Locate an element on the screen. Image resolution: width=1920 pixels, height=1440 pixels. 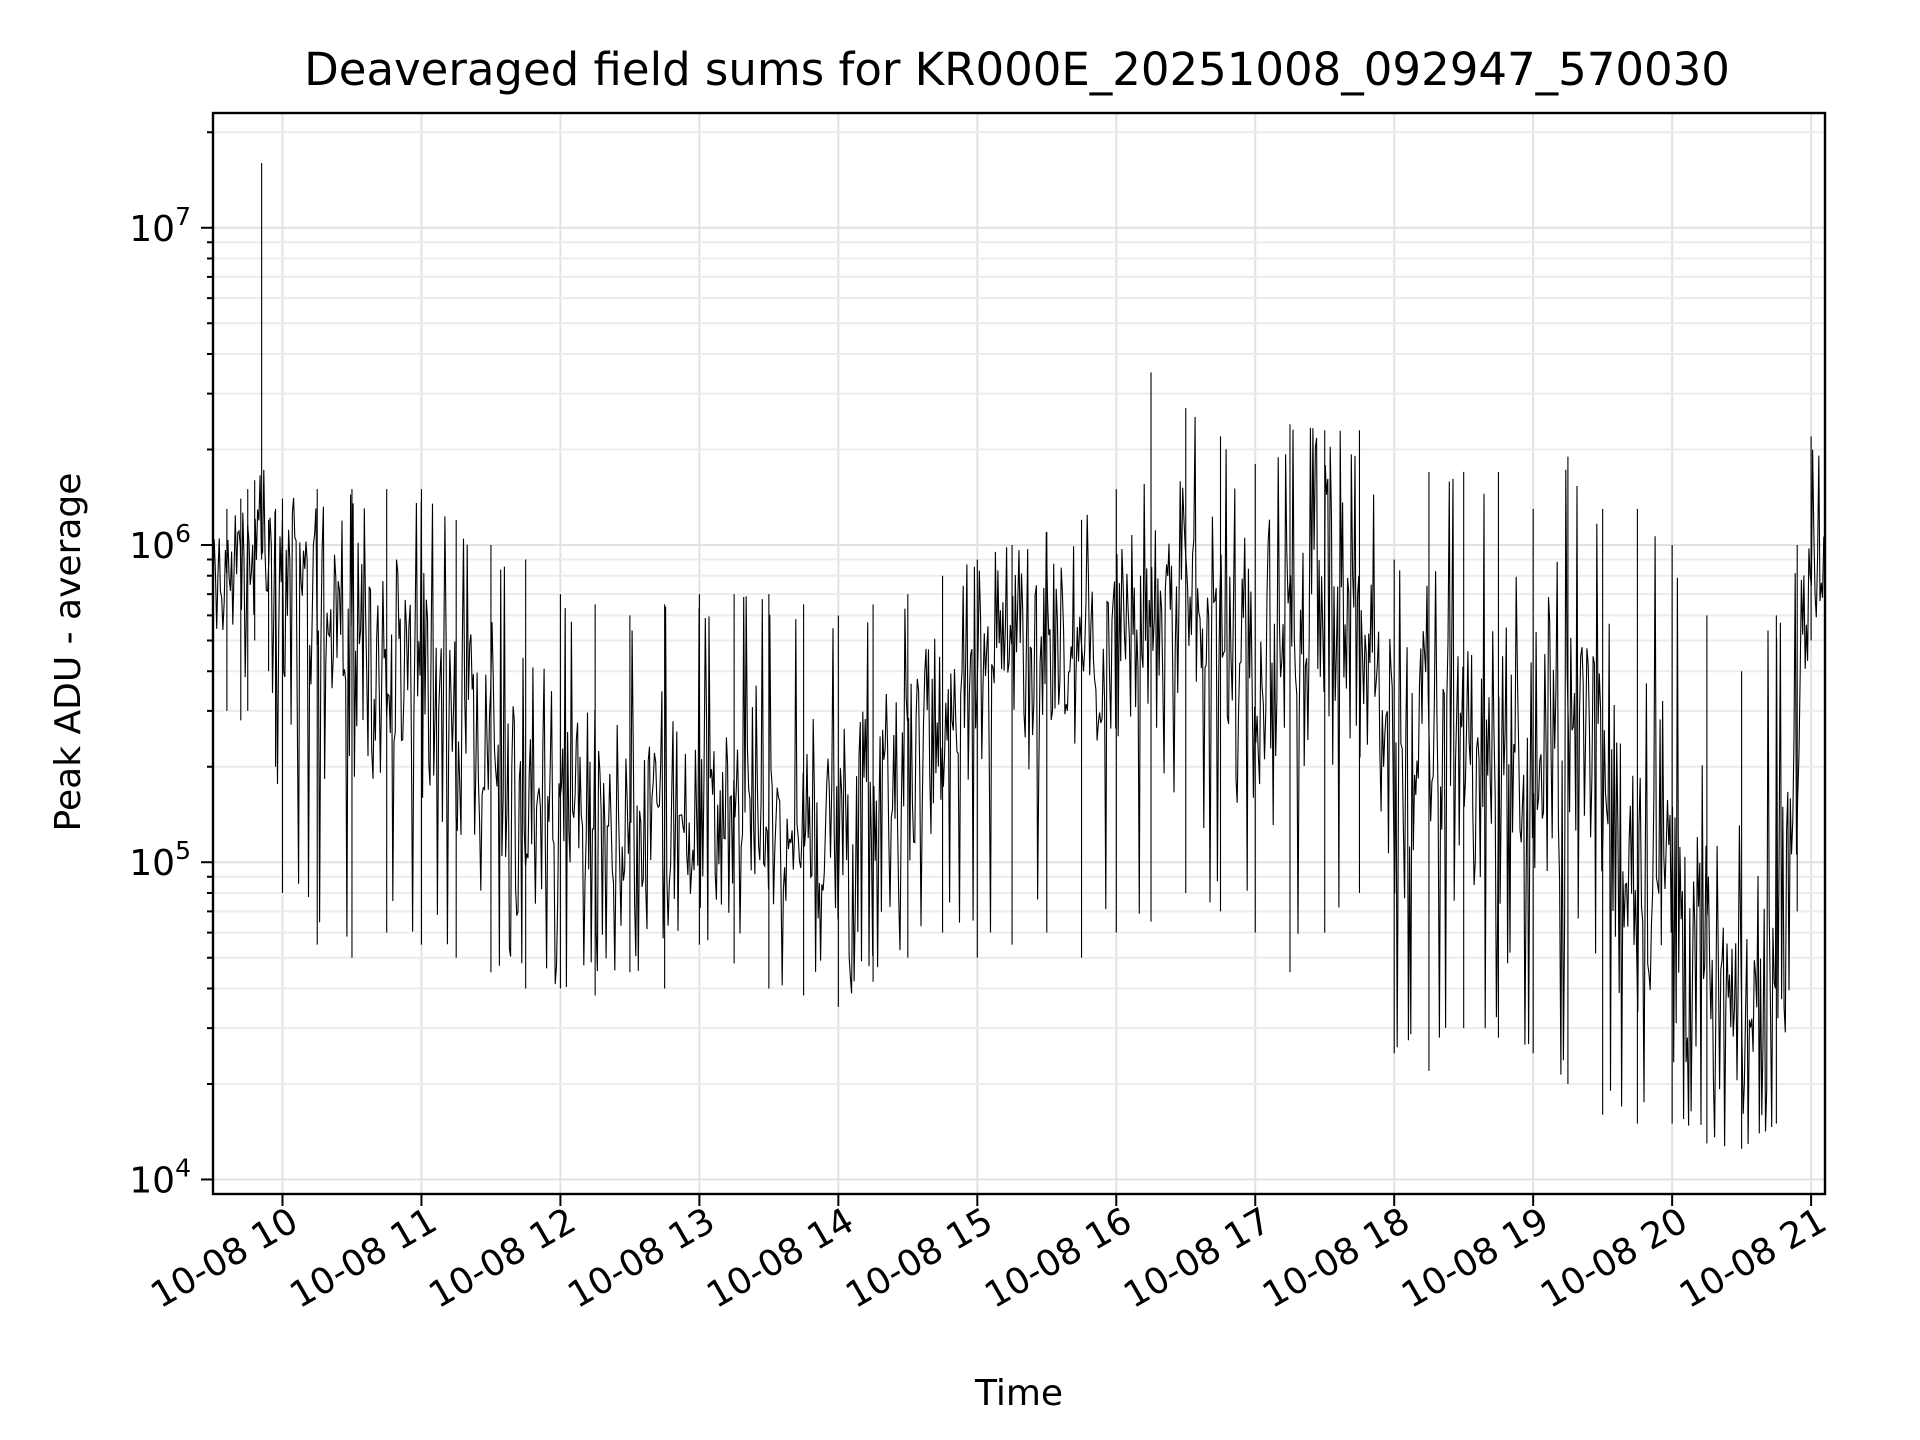
y-tick-label: 10⁶ is located at coordinates (160, 543).